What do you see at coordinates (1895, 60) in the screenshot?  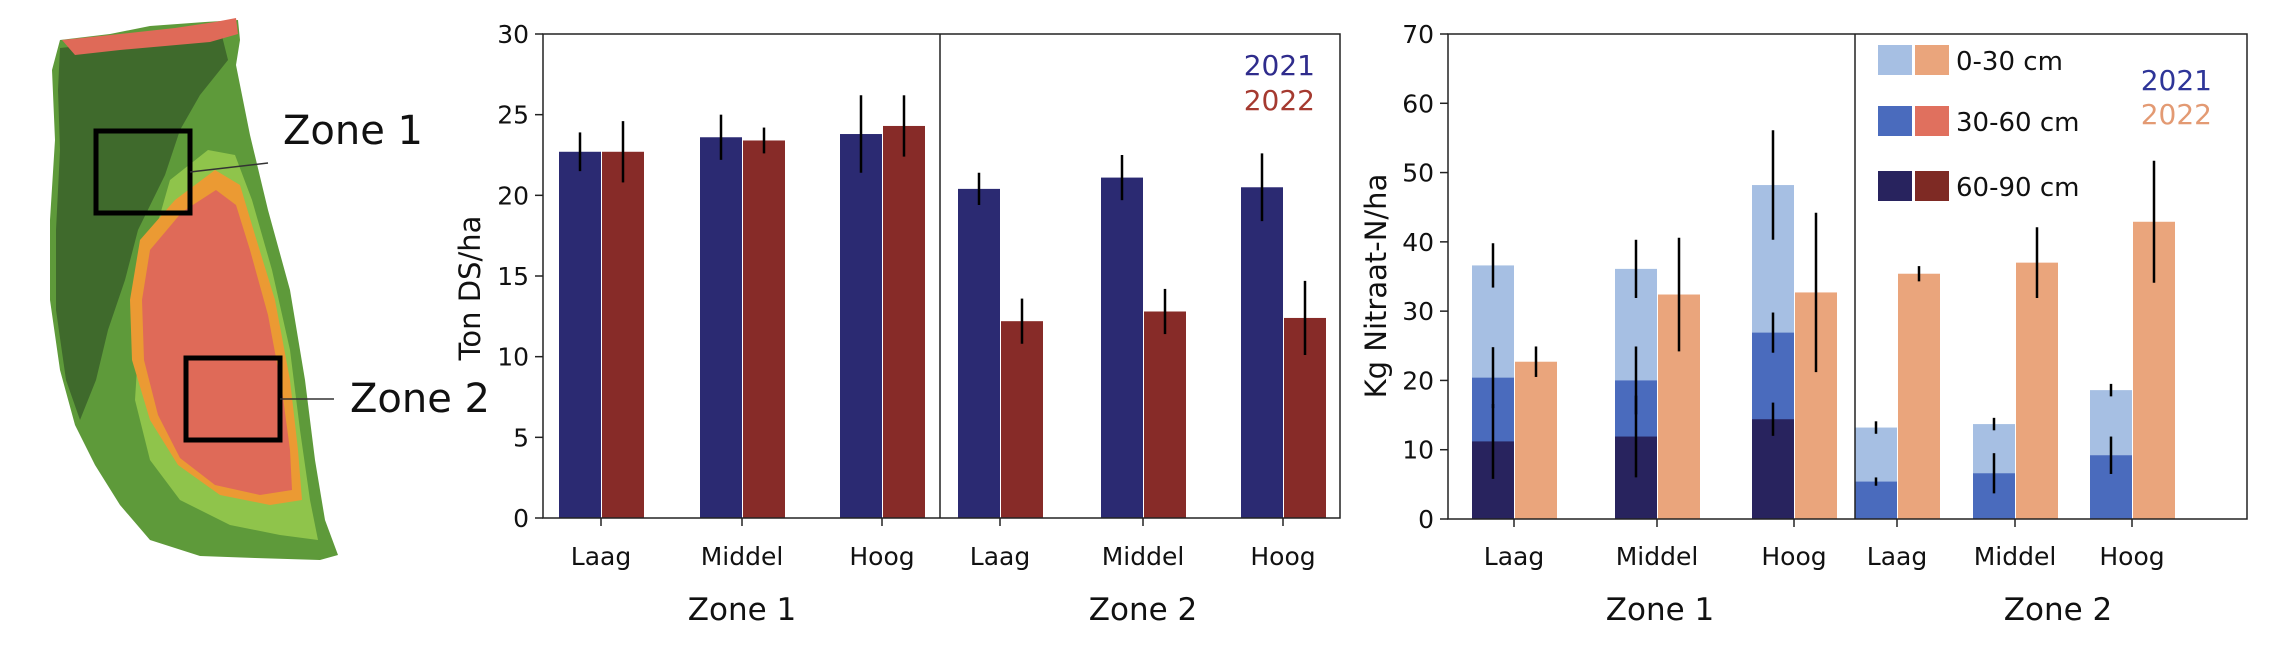 I see `legend-swatch-0-30-2021` at bounding box center [1895, 60].